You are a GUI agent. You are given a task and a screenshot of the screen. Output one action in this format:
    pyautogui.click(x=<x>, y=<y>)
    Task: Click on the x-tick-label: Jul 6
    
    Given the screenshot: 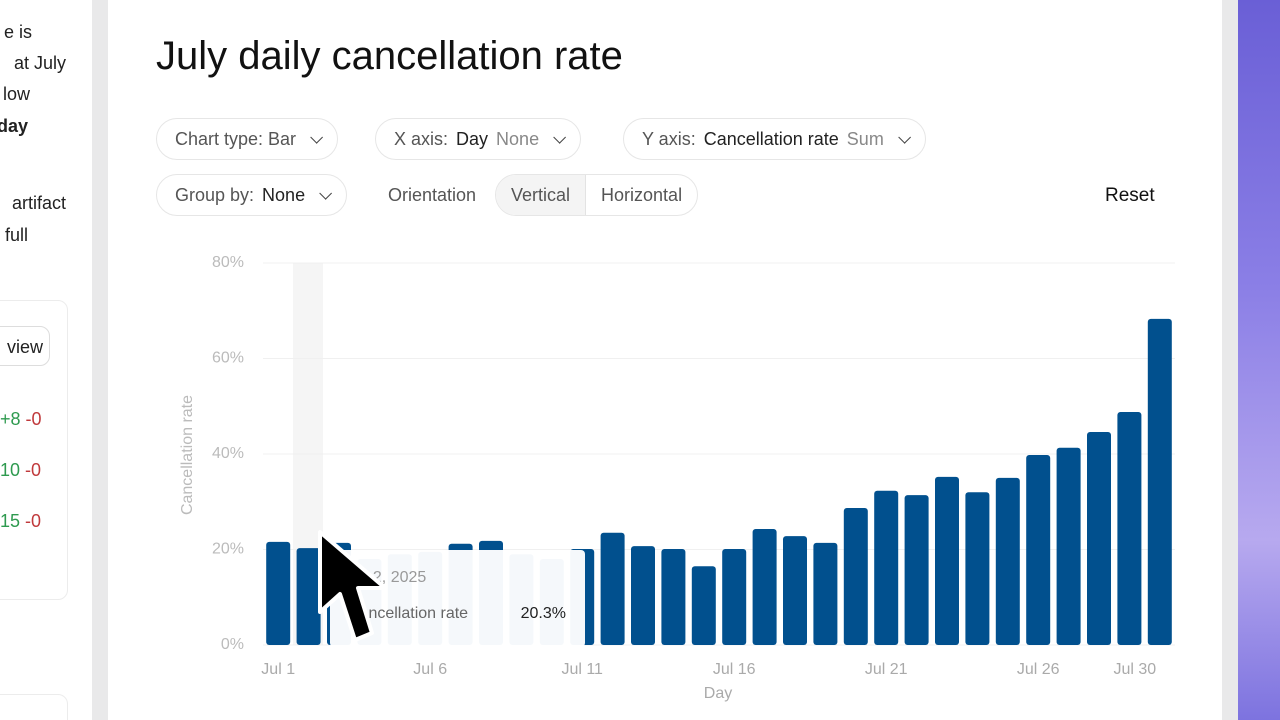 What is the action you would take?
    pyautogui.click(x=430, y=669)
    